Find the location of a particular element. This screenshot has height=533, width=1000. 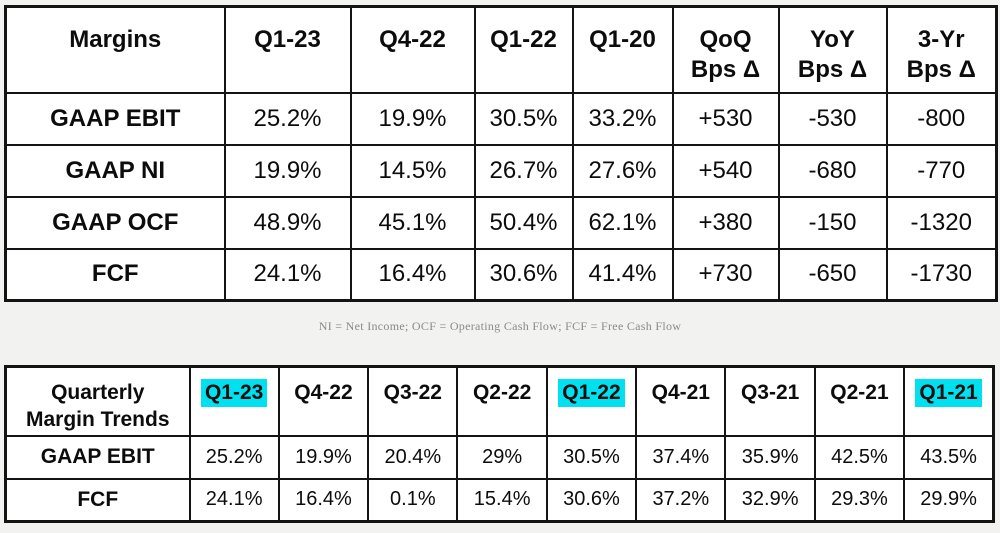

trends-title: Quarterly Margin Trends is located at coordinates (97, 401).